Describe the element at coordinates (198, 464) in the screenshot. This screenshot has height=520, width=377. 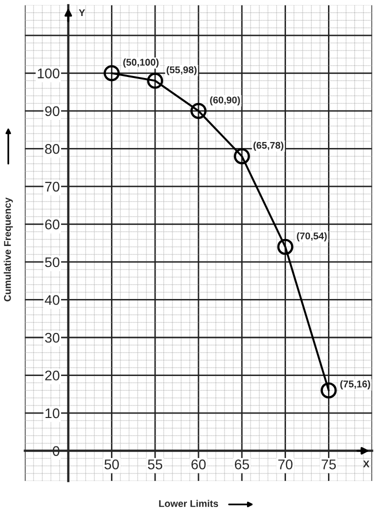
I see `x-tick-label: 60` at that location.